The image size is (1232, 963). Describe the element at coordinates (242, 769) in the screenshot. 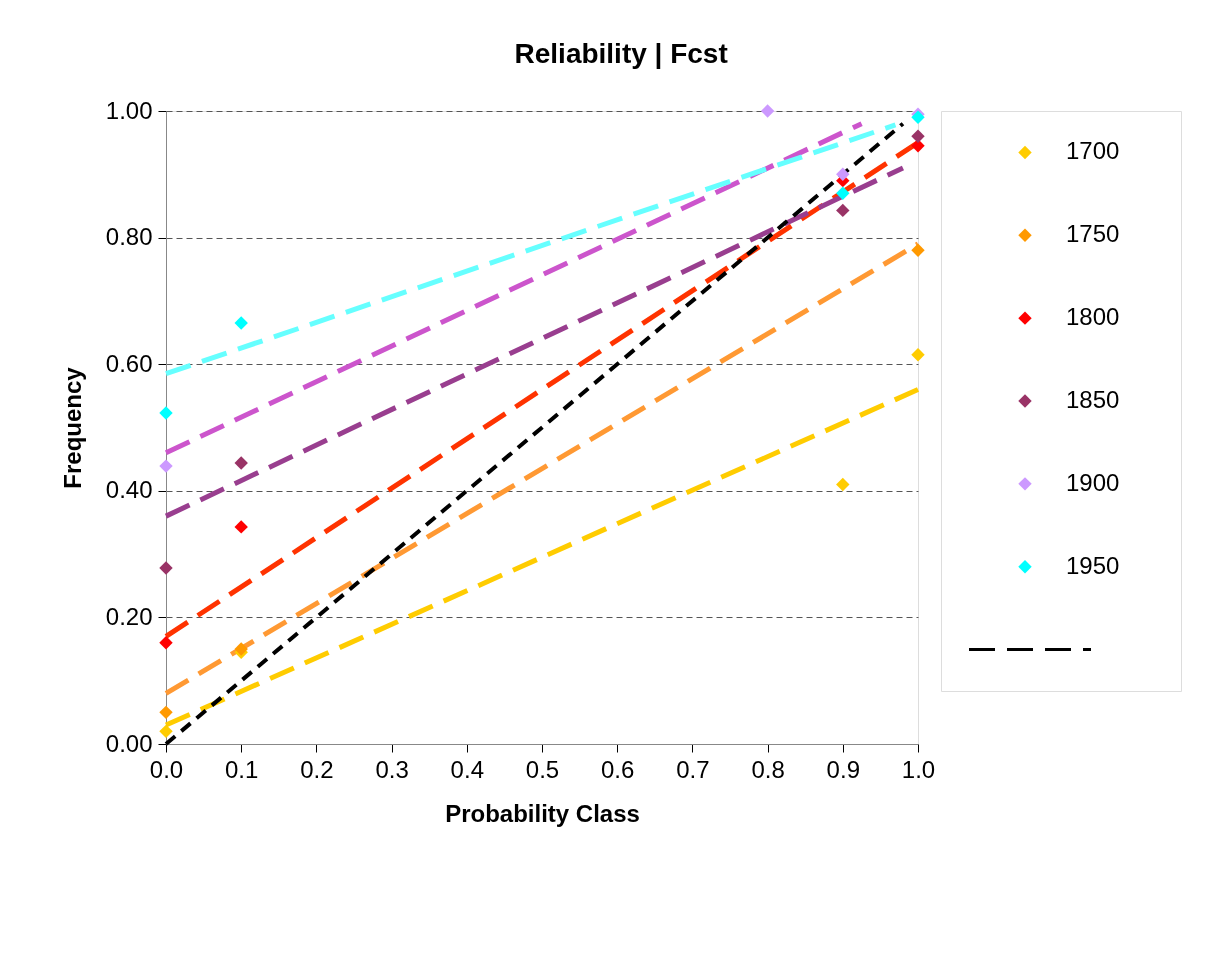

I see `x-tick-label: 0.1` at that location.